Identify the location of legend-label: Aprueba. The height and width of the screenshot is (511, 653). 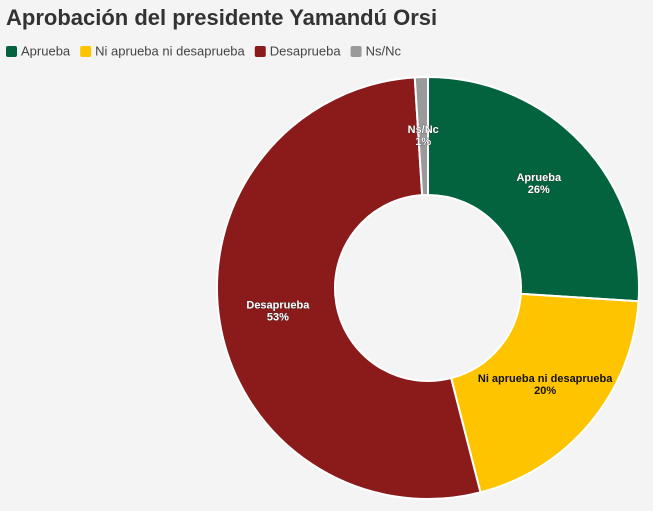
(46, 50).